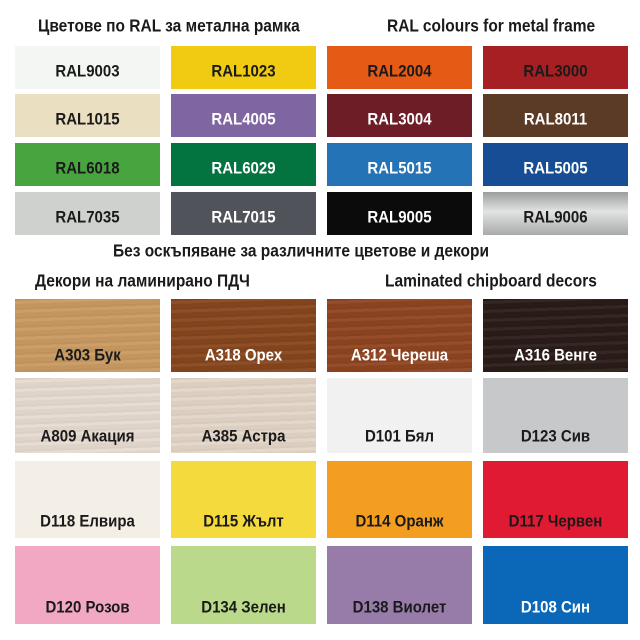 The height and width of the screenshot is (640, 640). What do you see at coordinates (243, 415) in the screenshot?
I see `decor-swatch: A385 Астра` at bounding box center [243, 415].